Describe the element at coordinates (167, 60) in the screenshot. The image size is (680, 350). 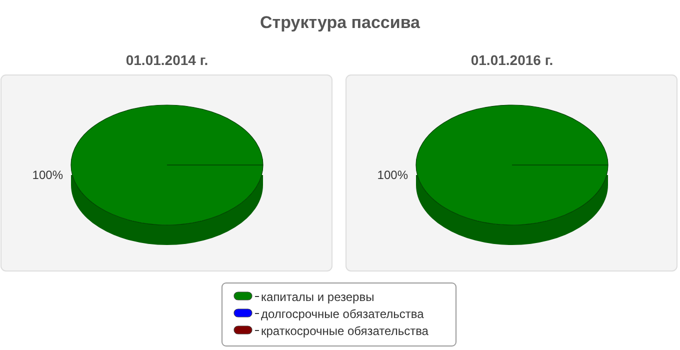
I see `chart-subtitle: 01.01.2014 г.` at that location.